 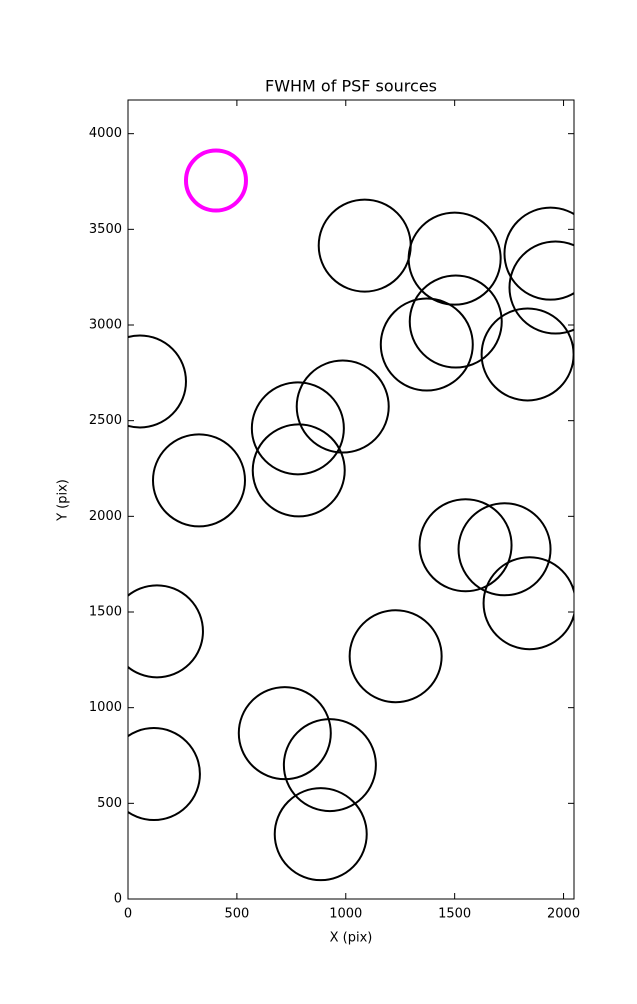 I want to click on y-tick-label: 0, so click(x=118, y=899).